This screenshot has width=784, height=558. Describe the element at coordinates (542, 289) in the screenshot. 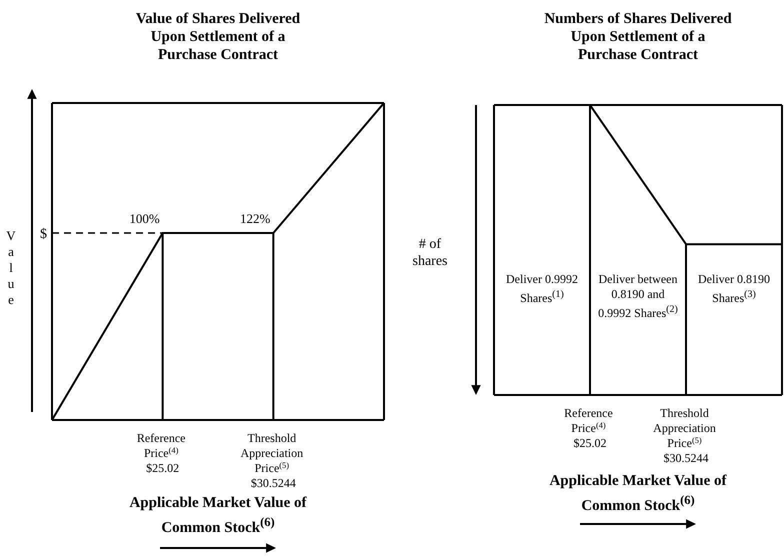

I see `annotation: Deliver 0.9992 Shares$^{(1)}$` at that location.